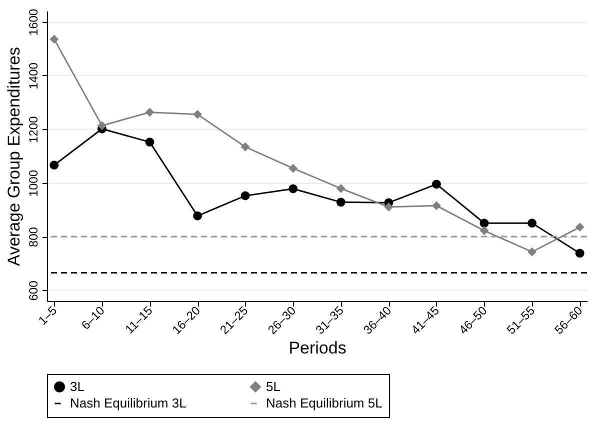 The image size is (609, 443). I want to click on legend-label: 3L, so click(77, 386).